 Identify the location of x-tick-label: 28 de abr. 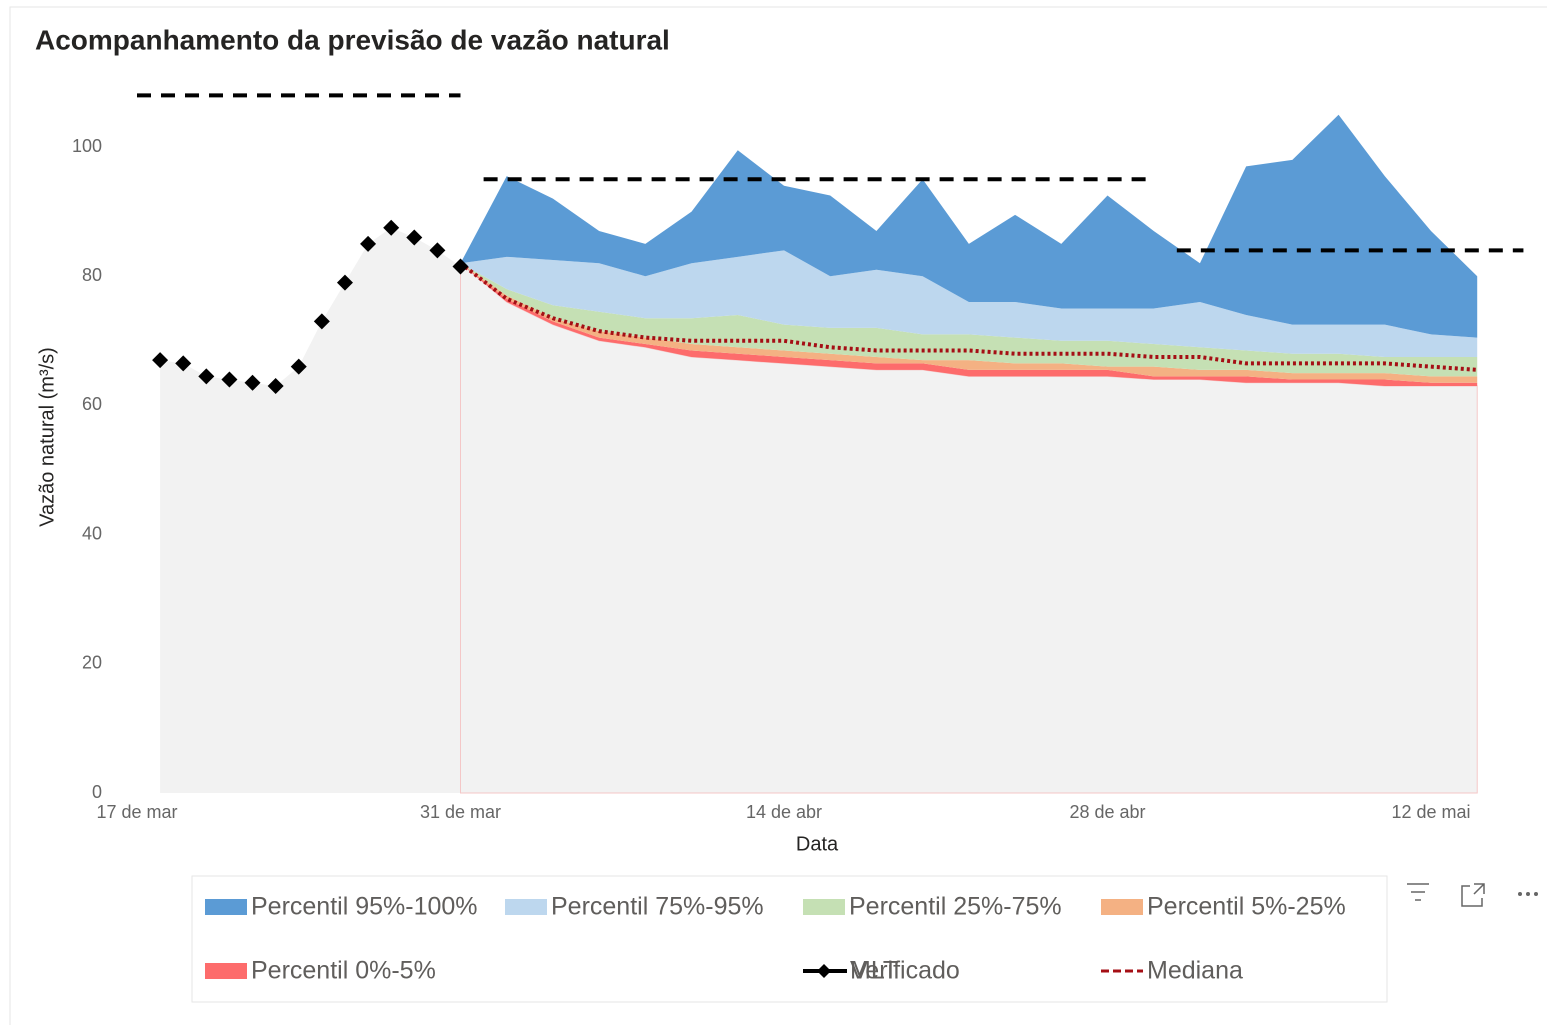
(1107, 812).